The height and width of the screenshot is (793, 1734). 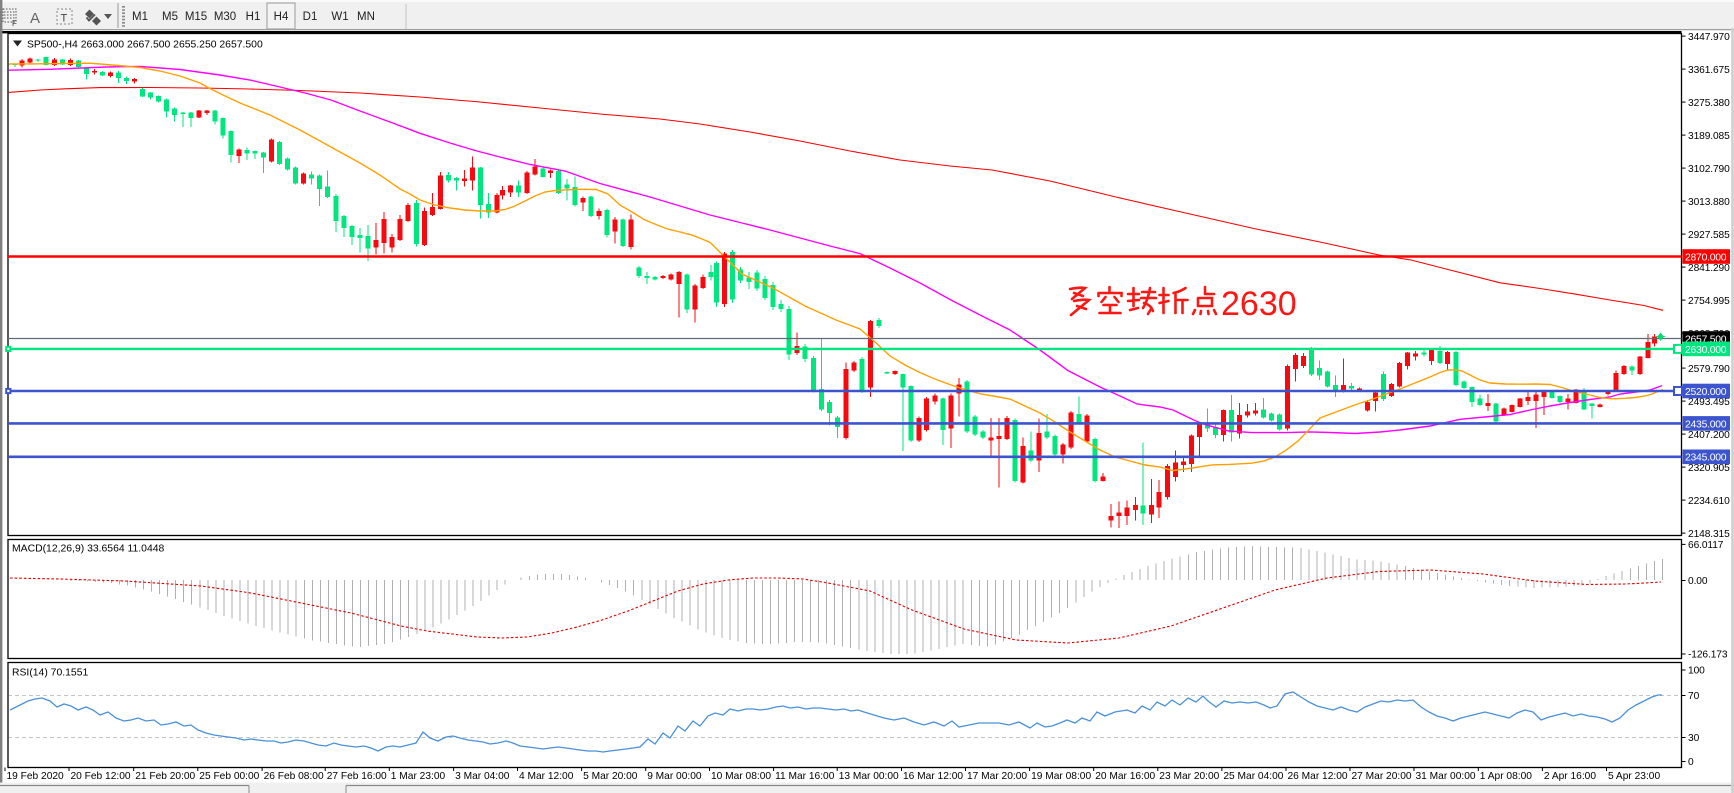 I want to click on svg-text: 3361.675, so click(x=1709, y=70).